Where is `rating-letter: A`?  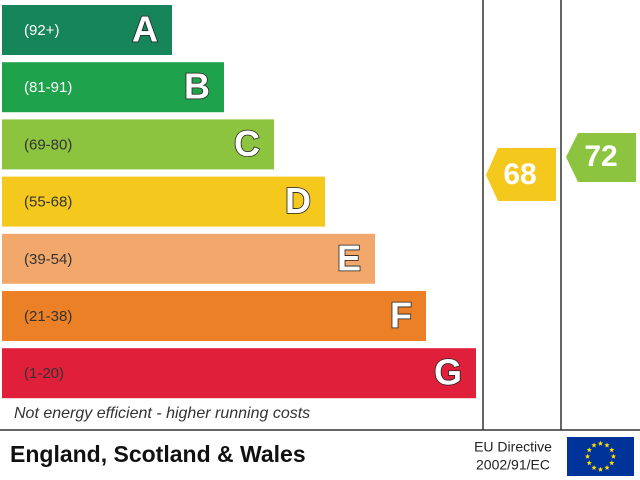 rating-letter: A is located at coordinates (145, 29).